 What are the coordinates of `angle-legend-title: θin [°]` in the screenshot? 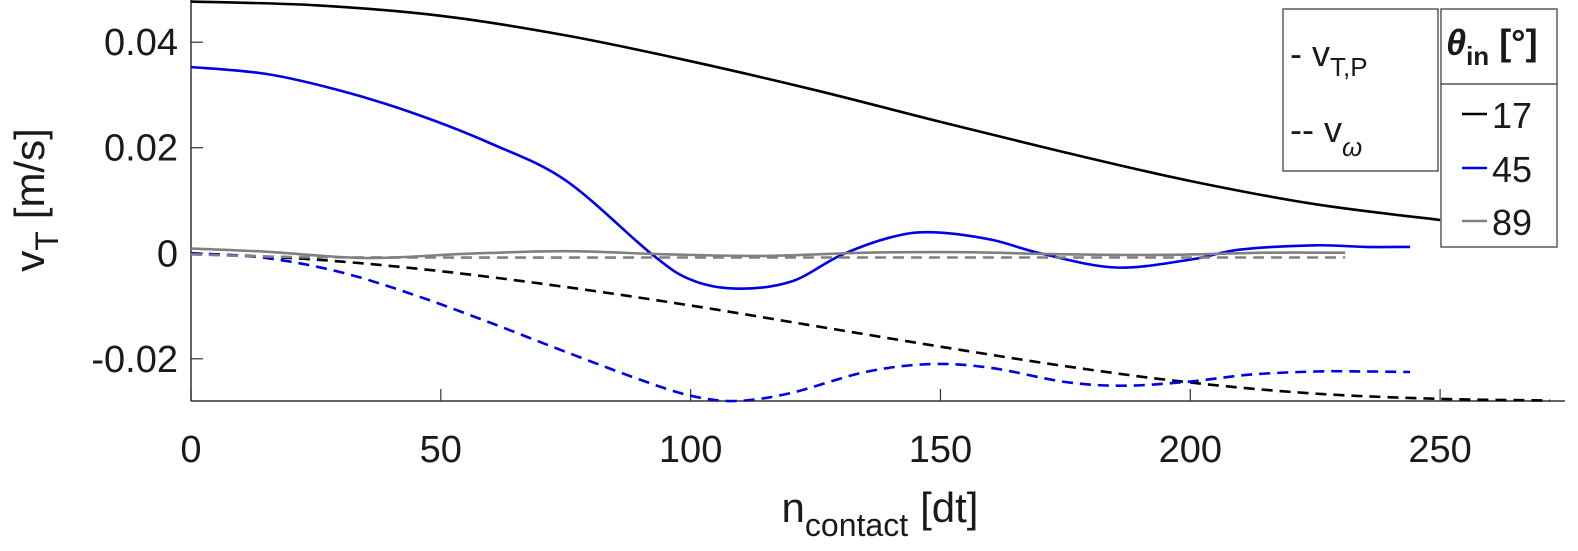 It's located at (1492, 46).